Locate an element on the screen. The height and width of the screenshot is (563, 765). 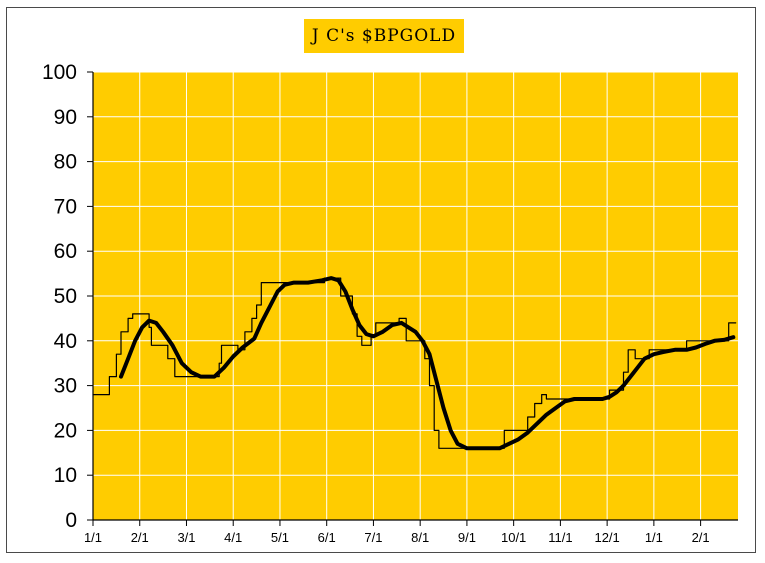
y-axis-ticks: 0 10 20 30 40 50 60 70 80 90 100 is located at coordinates (67, 296).